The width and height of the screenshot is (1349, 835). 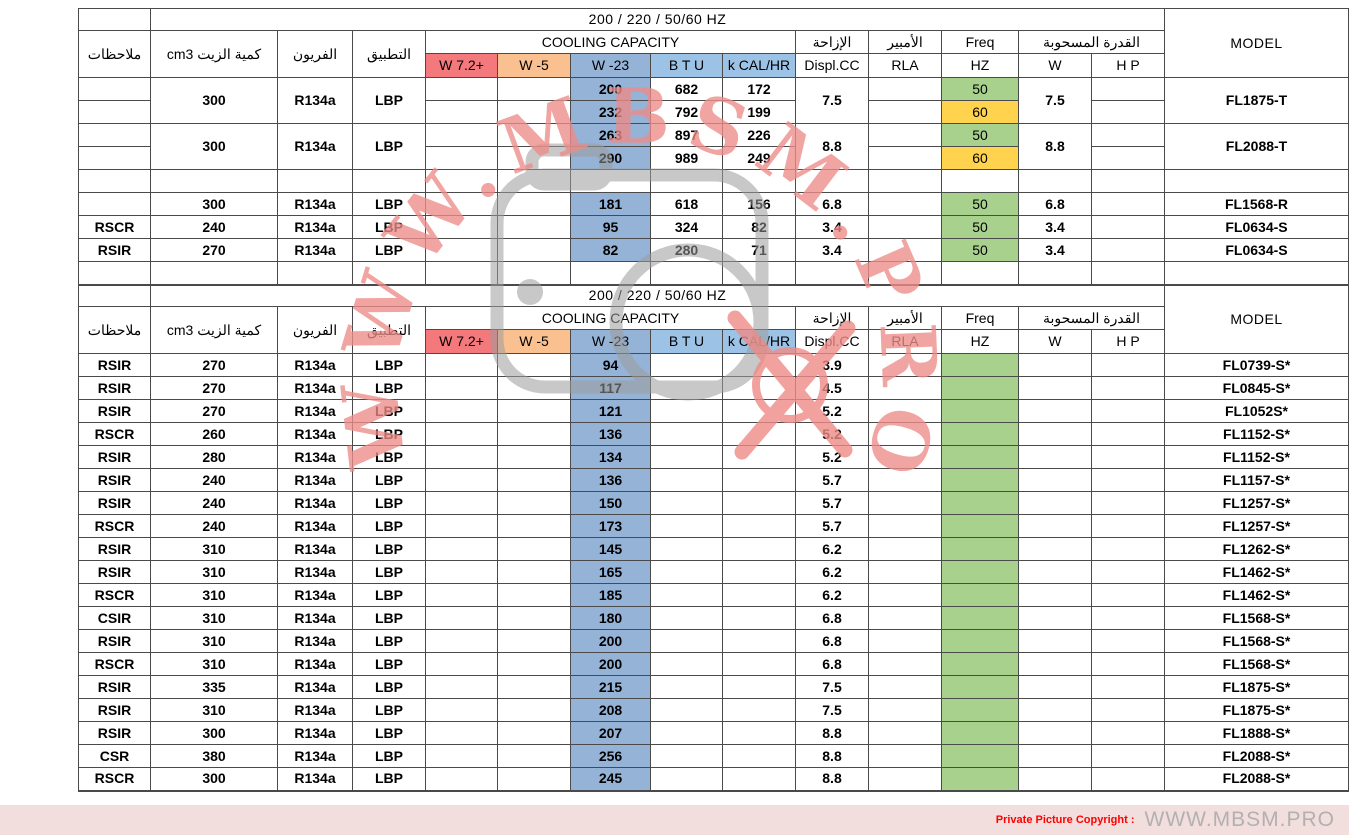 I want to click on table-cell: 4.5, so click(x=832, y=388).